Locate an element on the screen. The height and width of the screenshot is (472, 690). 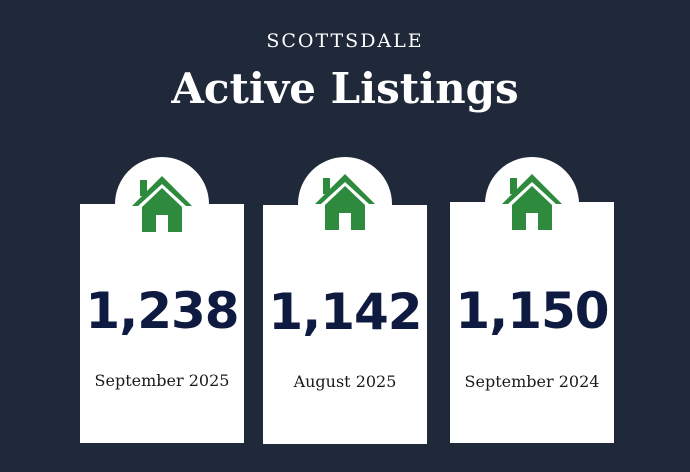
stat-period-label: August 2025 is located at coordinates (345, 381).